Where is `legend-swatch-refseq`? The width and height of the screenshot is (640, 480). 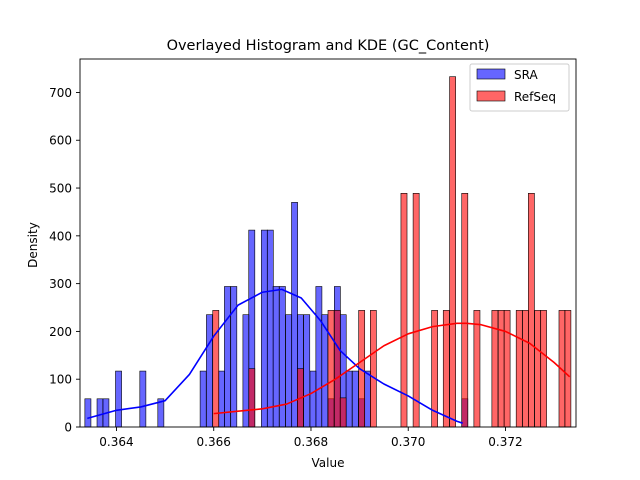
legend-swatch-refseq is located at coordinates (491, 96).